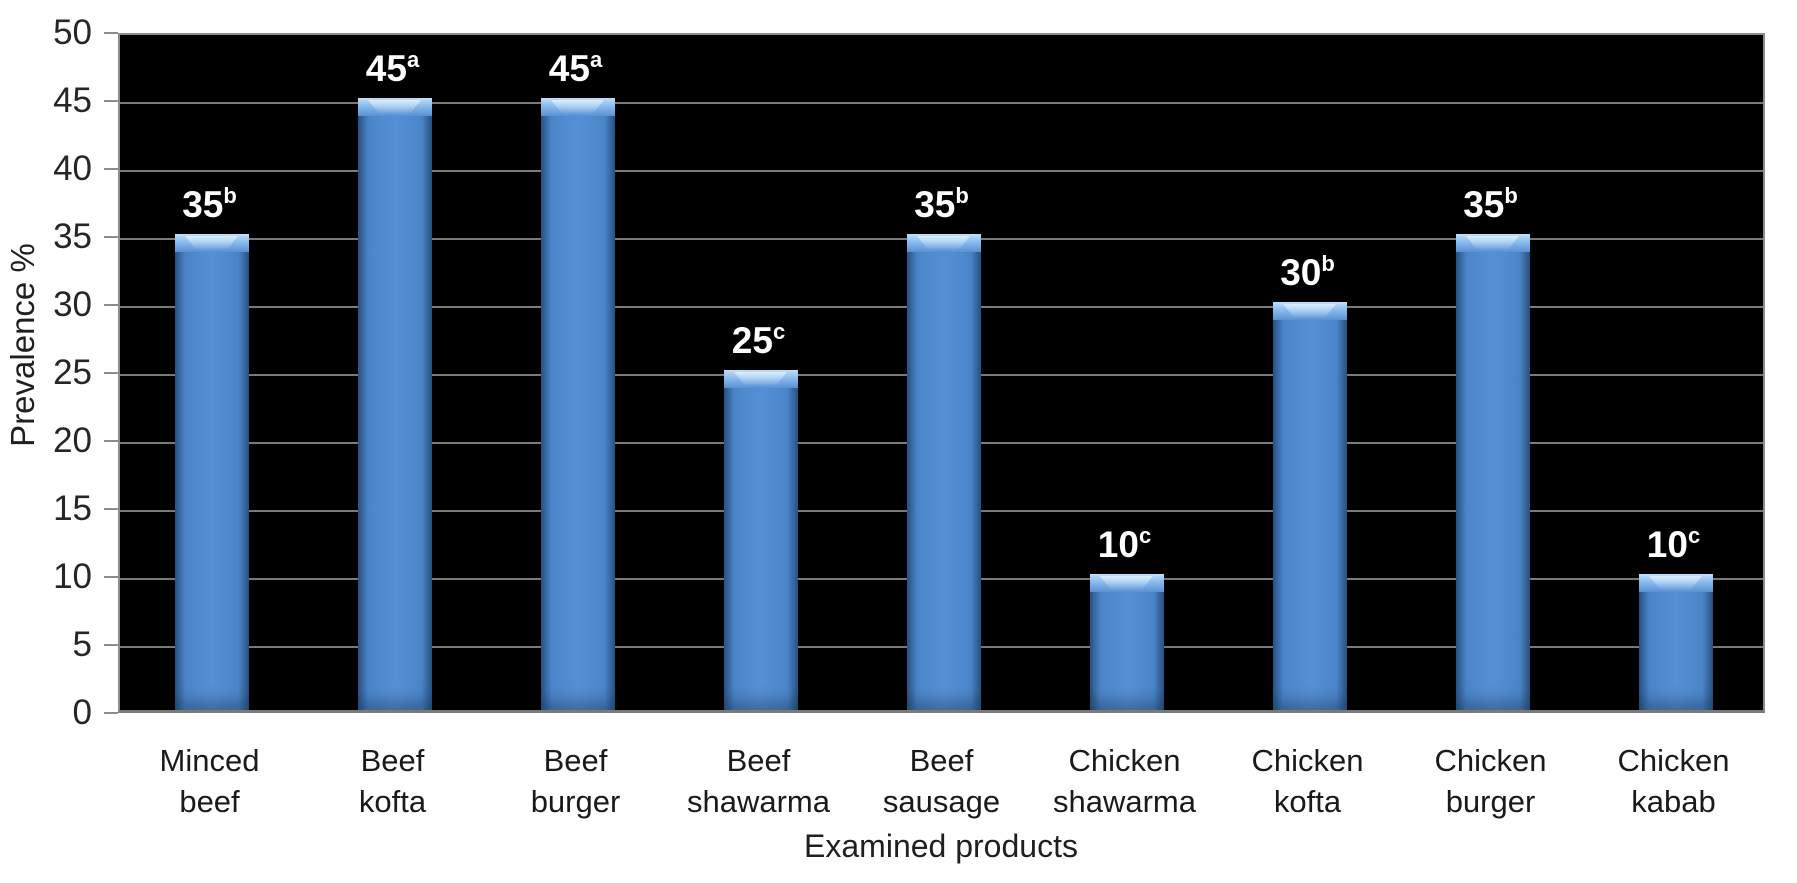 The image size is (1797, 883). I want to click on y-tick-label-30: 30, so click(72, 304).